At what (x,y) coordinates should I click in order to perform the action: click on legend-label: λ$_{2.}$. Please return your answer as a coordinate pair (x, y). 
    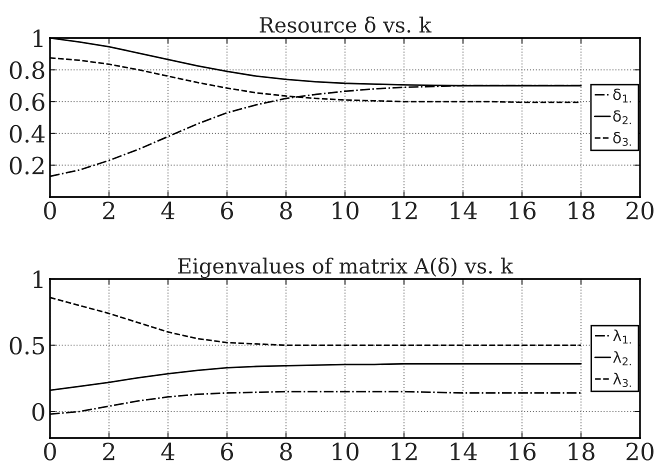
    Looking at the image, I should click on (622, 358).